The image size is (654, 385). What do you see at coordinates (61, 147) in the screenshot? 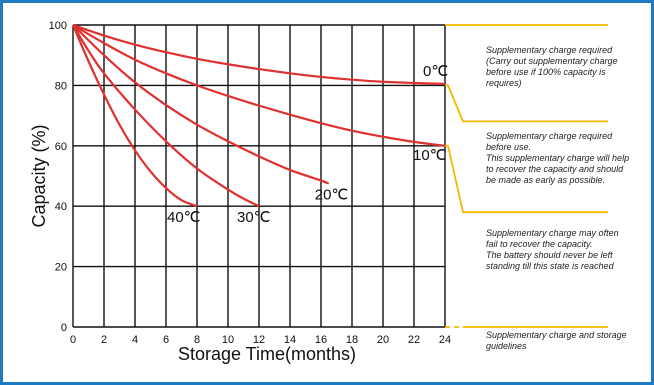
I see `y-tick-label: 60` at bounding box center [61, 147].